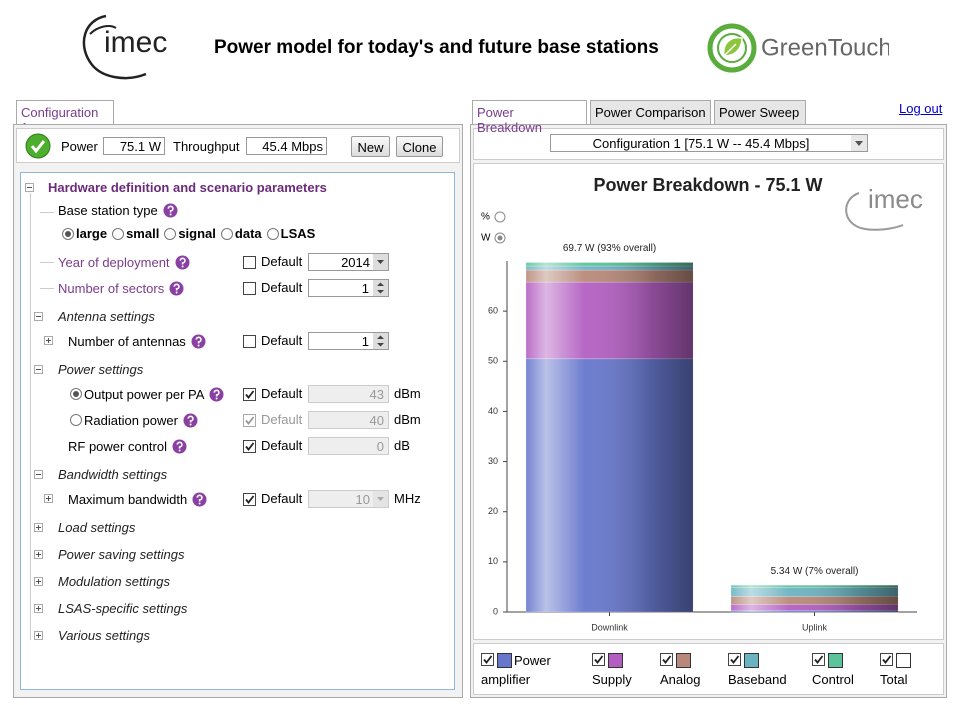  What do you see at coordinates (500, 238) in the screenshot?
I see `unit-radio-dot` at bounding box center [500, 238].